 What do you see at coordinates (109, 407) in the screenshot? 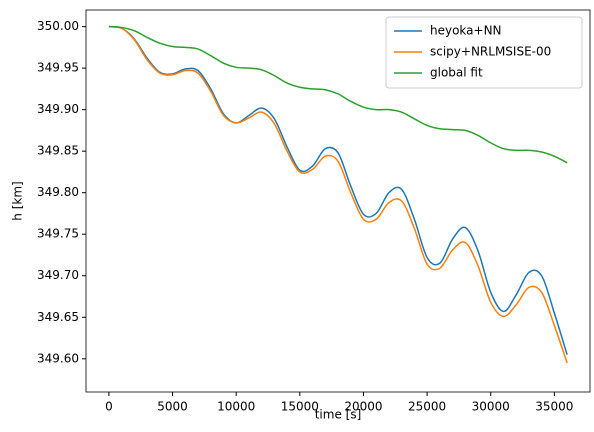
I see `x-tick-label: 0` at bounding box center [109, 407].